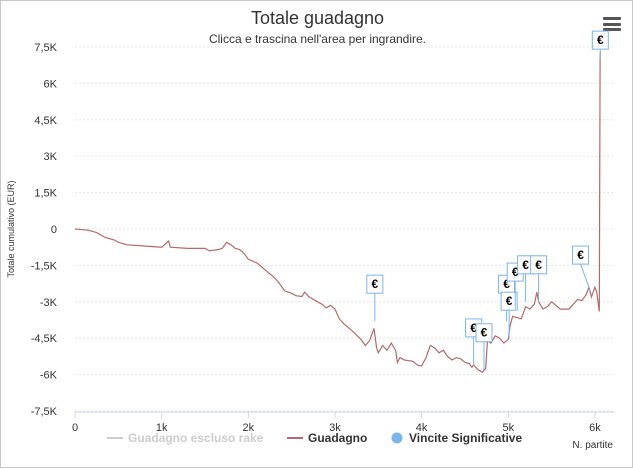 This screenshot has width=633, height=469. I want to click on legend-item-guadagno: Guadagno, so click(337, 438).